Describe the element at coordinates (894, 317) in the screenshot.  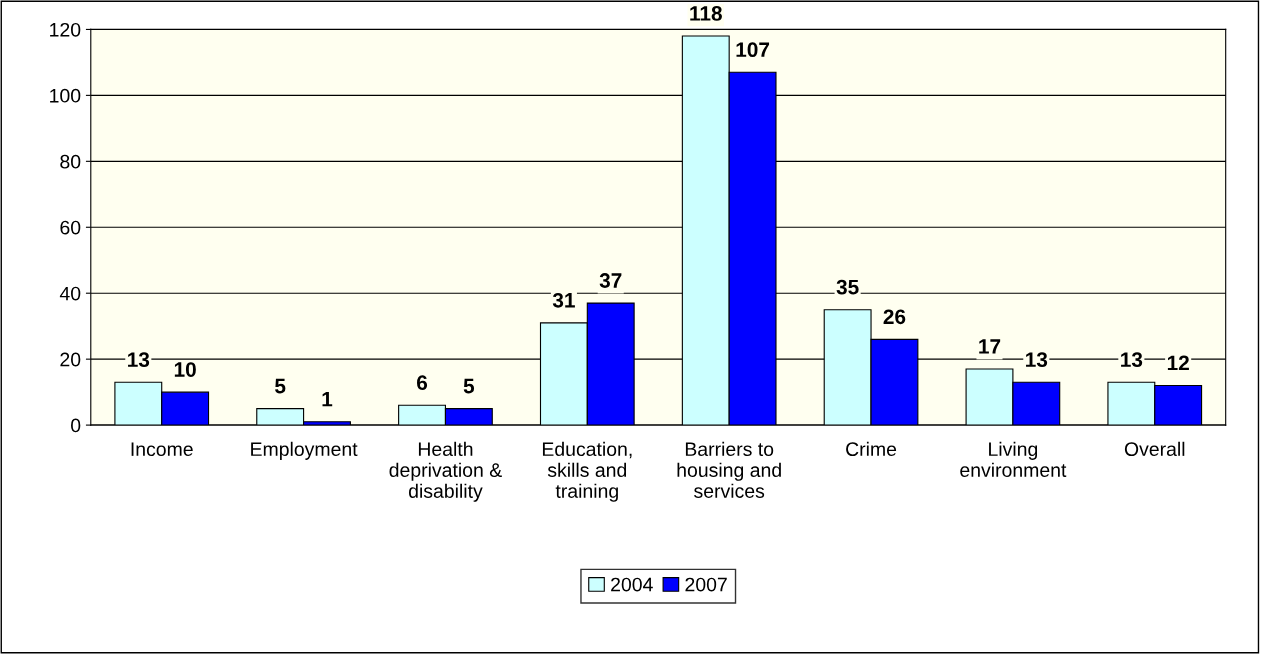
I see `data-label: 26` at that location.